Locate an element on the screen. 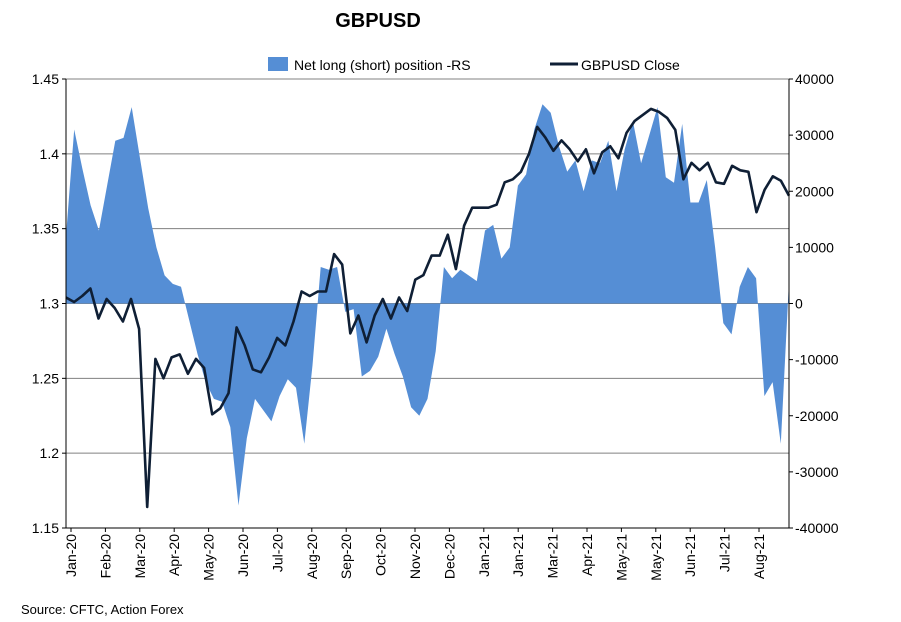 The height and width of the screenshot is (622, 901). legend-swatch-net-position is located at coordinates (278, 64).